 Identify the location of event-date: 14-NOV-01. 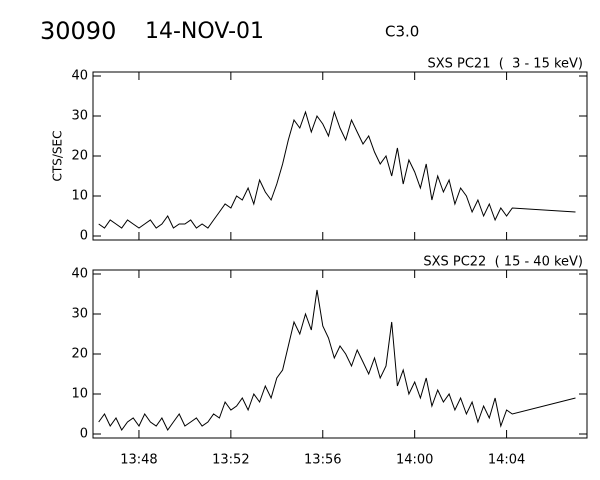
(204, 31).